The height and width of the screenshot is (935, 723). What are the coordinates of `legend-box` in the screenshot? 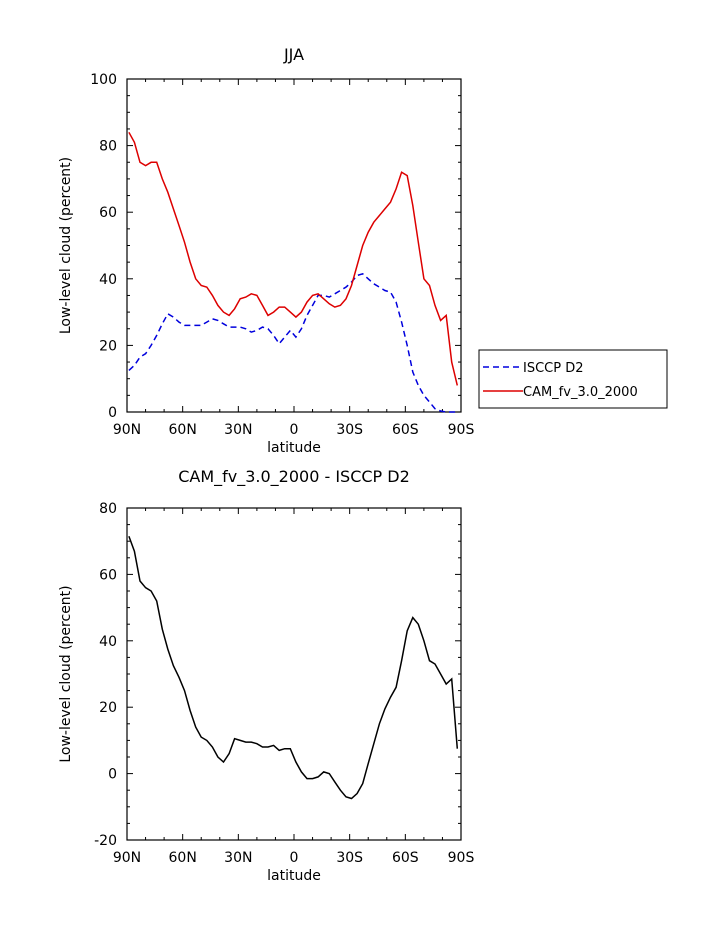 It's located at (573, 379).